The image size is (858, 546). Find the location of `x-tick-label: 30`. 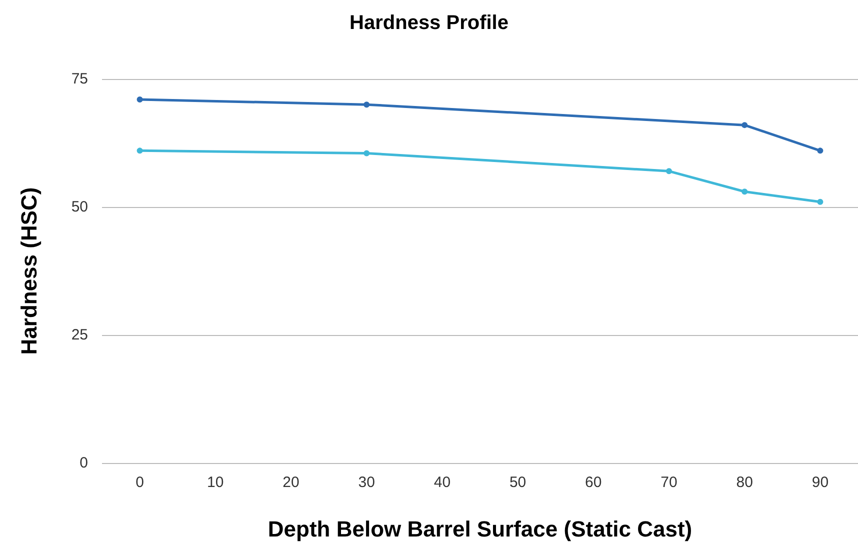

x-tick-label: 30 is located at coordinates (366, 482).